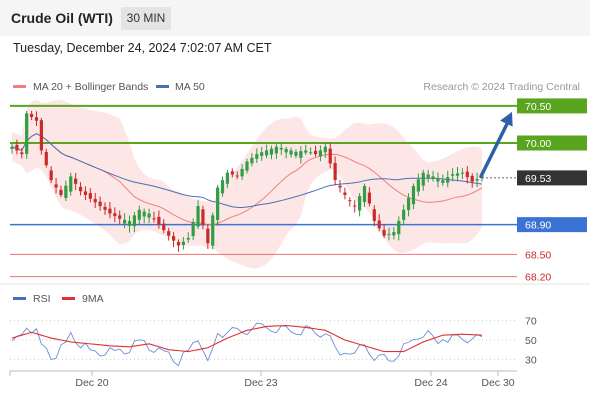  I want to click on x-axis: Dec 20 Dec 23 Dec 24 Dec 30, so click(262, 380).